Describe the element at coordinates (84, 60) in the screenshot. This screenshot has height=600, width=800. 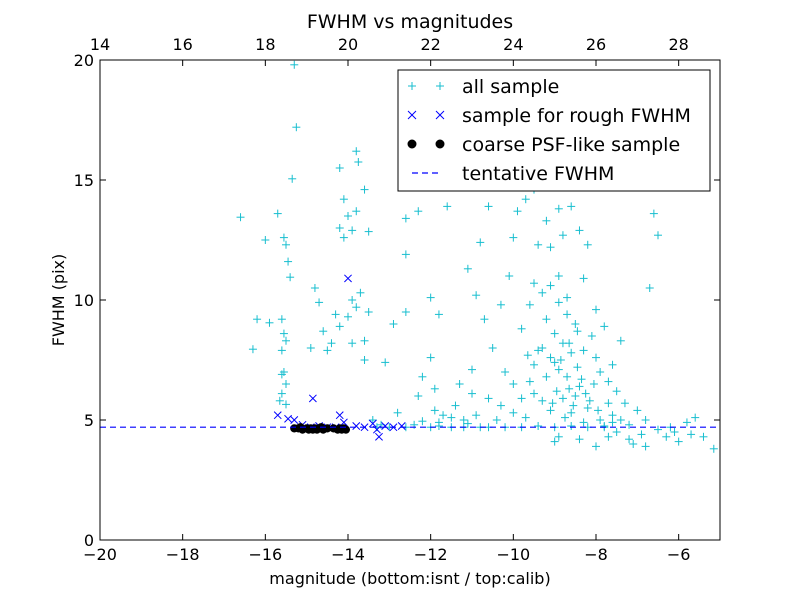
I see `y-tick-label: 20` at that location.